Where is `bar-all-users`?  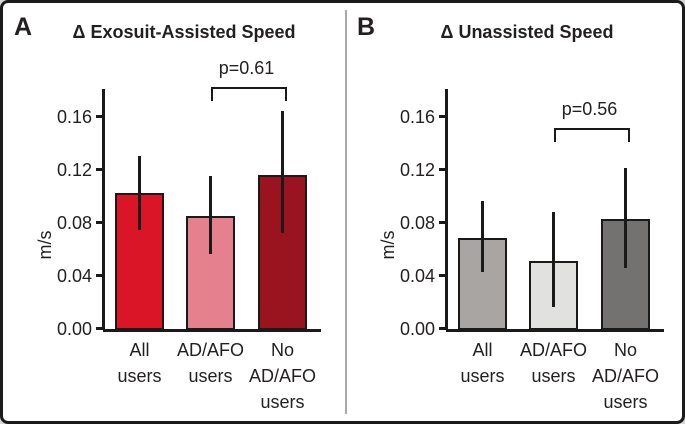
bar-all-users is located at coordinates (482, 284).